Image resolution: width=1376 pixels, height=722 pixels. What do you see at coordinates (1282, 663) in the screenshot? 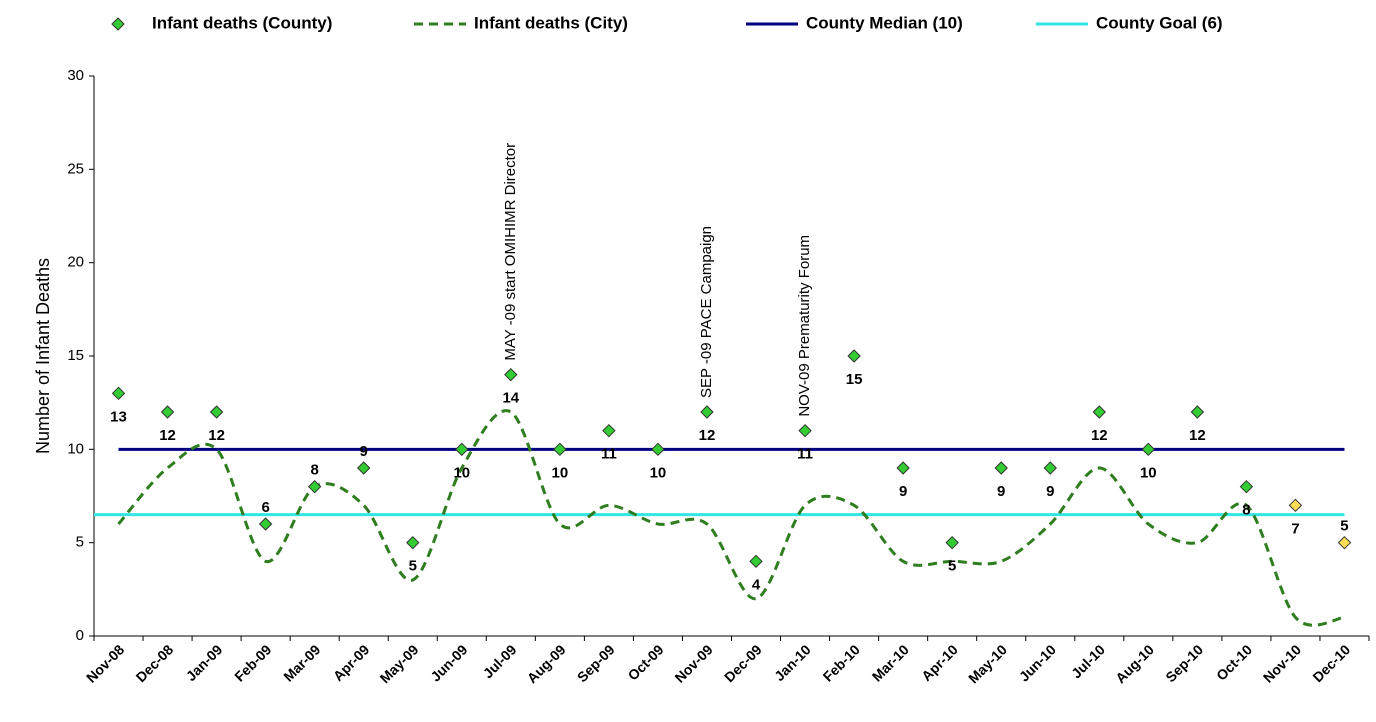
I see `x-tick-label: Nov-10` at bounding box center [1282, 663].